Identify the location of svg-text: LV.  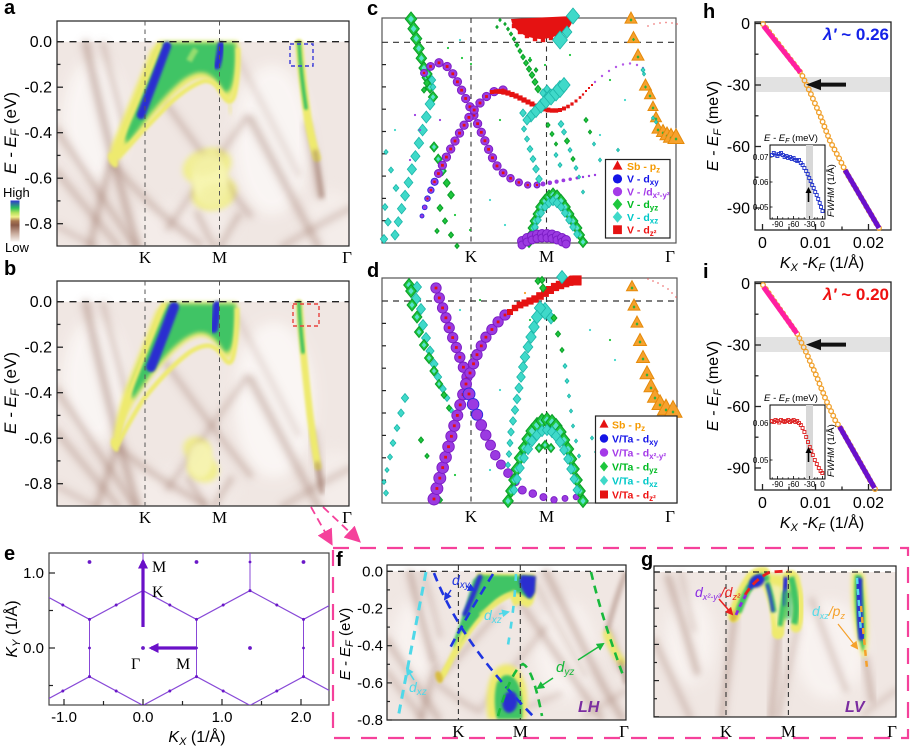
(855, 707).